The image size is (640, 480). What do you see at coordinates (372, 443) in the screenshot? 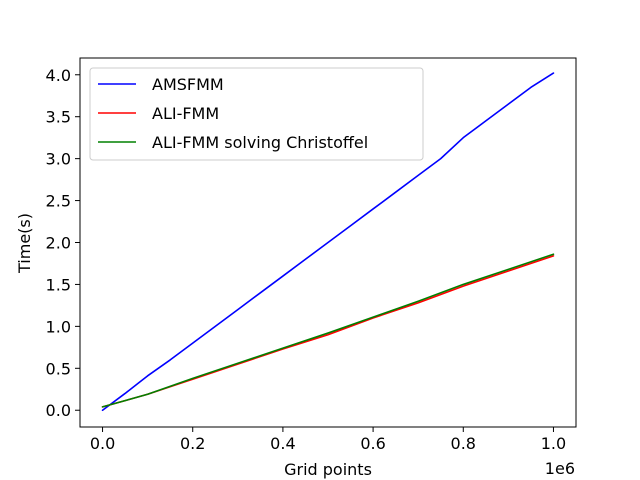
I see `x-tick-label: 0.6` at bounding box center [372, 443].